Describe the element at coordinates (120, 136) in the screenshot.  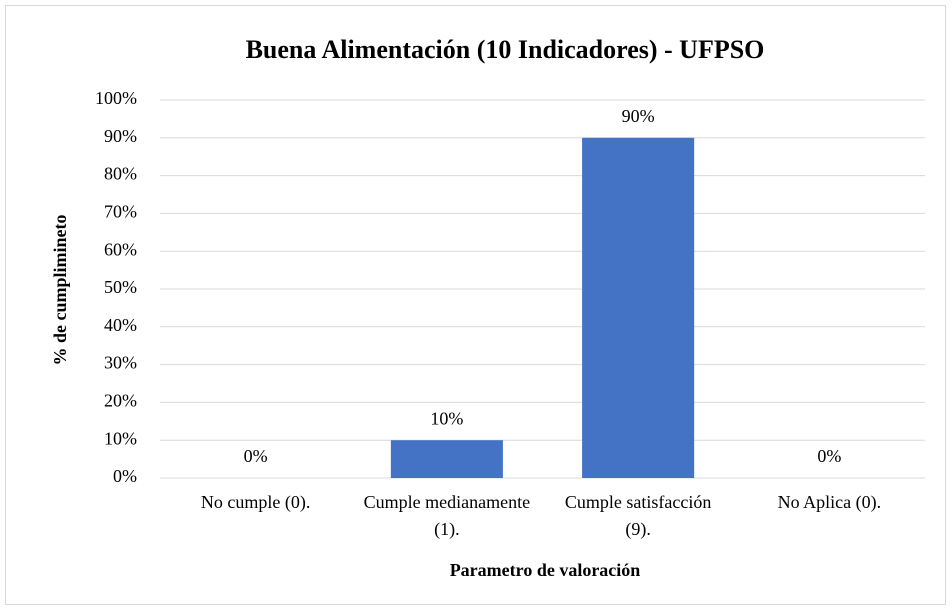
I see `y-tick-label: 90%` at that location.